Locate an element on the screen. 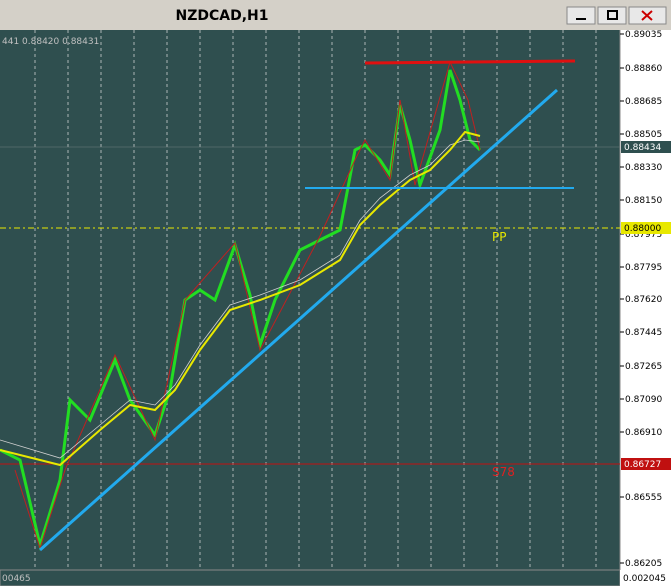  info-line: 441 0.88420 0.88431 is located at coordinates (50, 42).